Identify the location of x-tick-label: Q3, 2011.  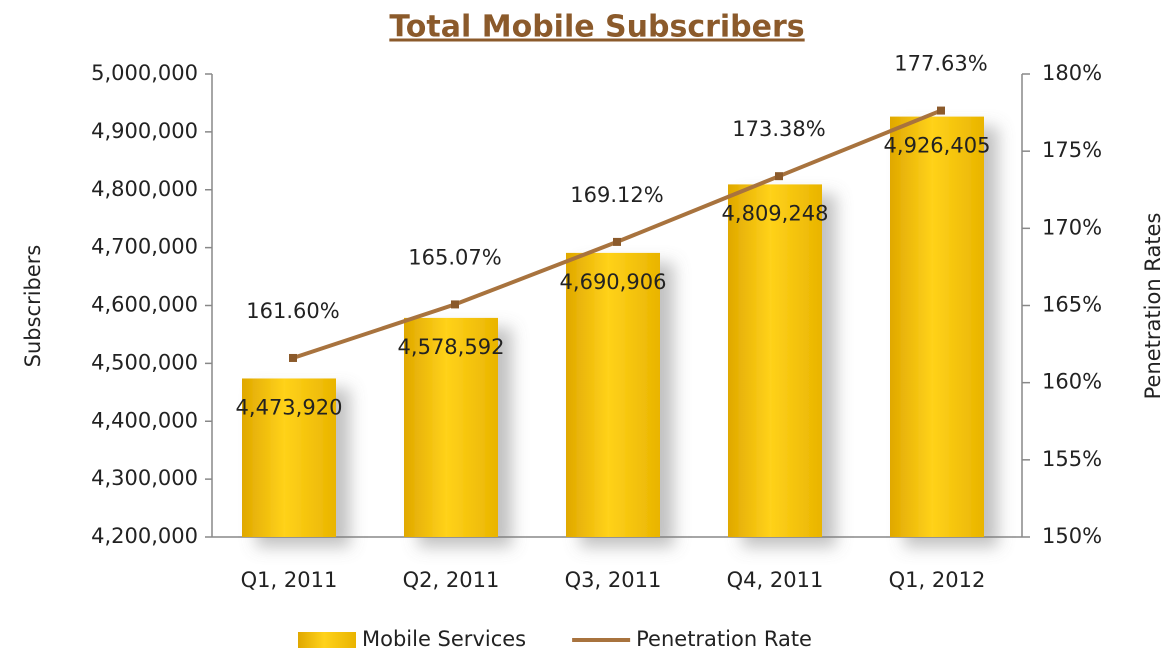
(613, 580).